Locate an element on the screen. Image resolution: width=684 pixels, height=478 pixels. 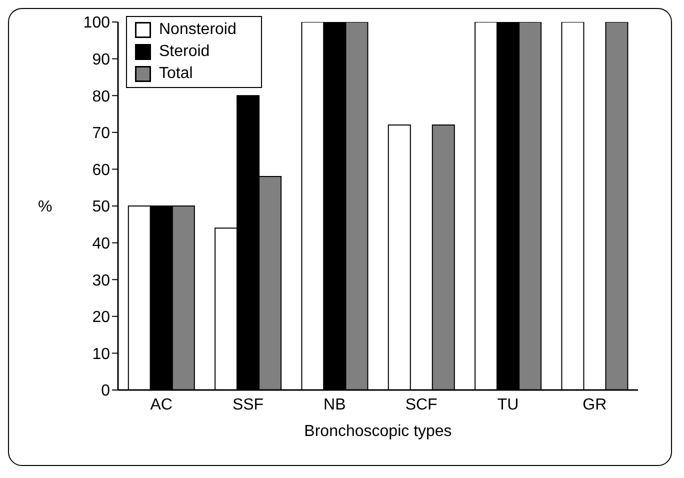
x-tick-label: NB is located at coordinates (335, 405).